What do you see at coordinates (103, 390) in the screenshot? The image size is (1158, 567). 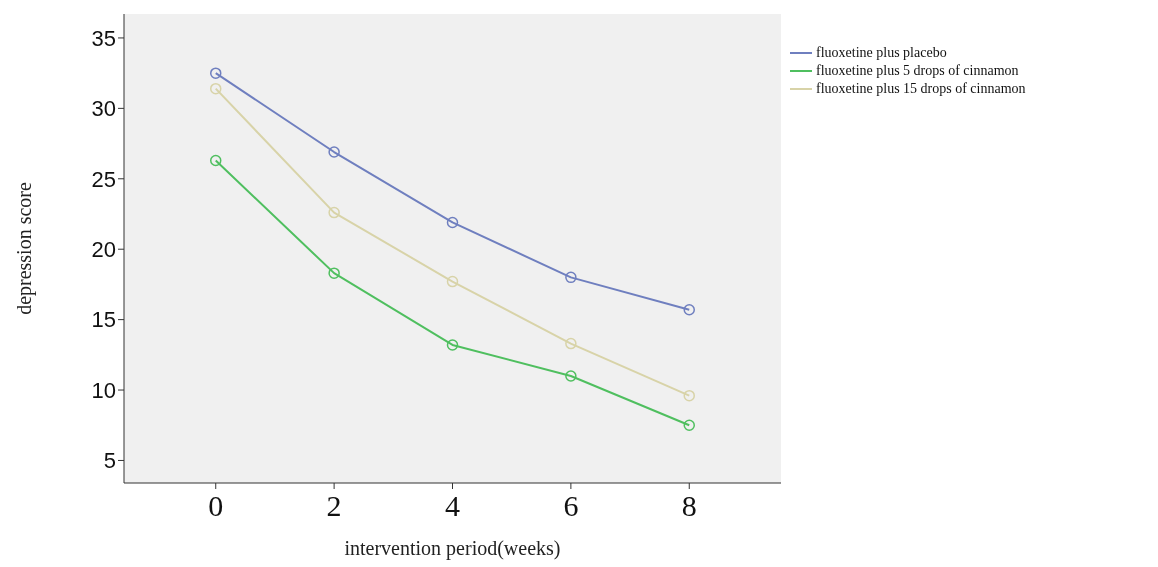 I see `y-tick-label: 10` at bounding box center [103, 390].